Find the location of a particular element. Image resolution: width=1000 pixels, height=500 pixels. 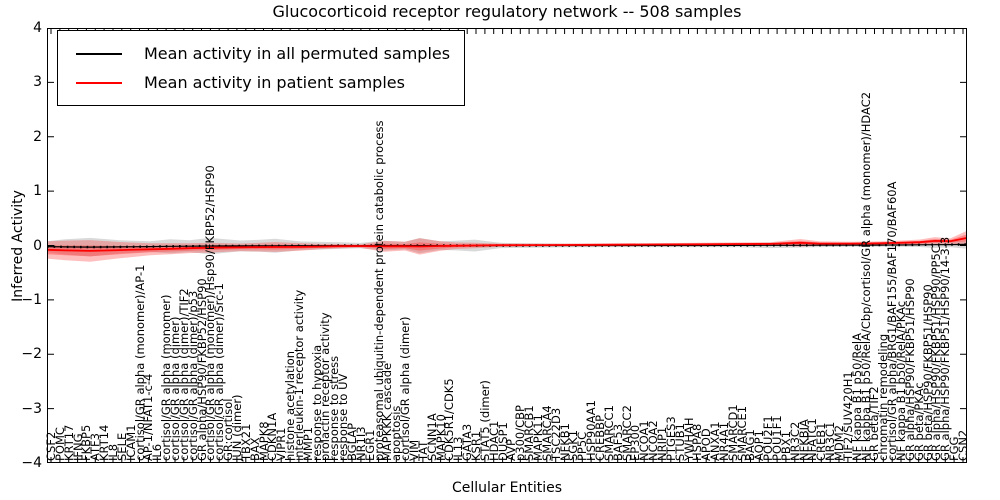

legend-label: Mean activity in patient samples is located at coordinates (274, 82).